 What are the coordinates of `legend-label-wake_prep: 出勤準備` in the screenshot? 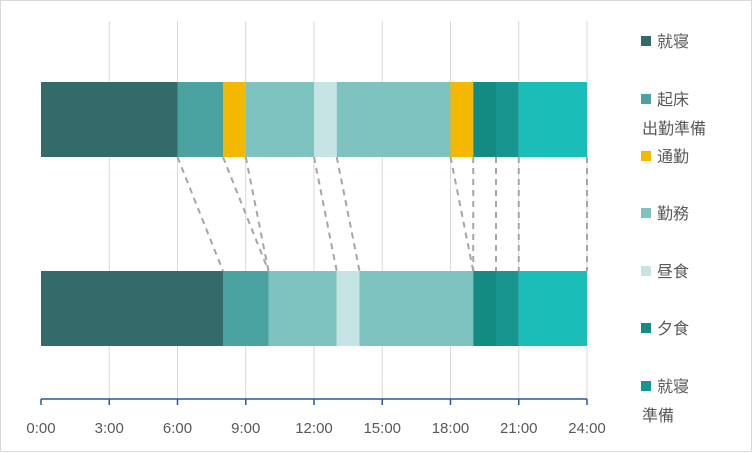 It's located at (674, 128).